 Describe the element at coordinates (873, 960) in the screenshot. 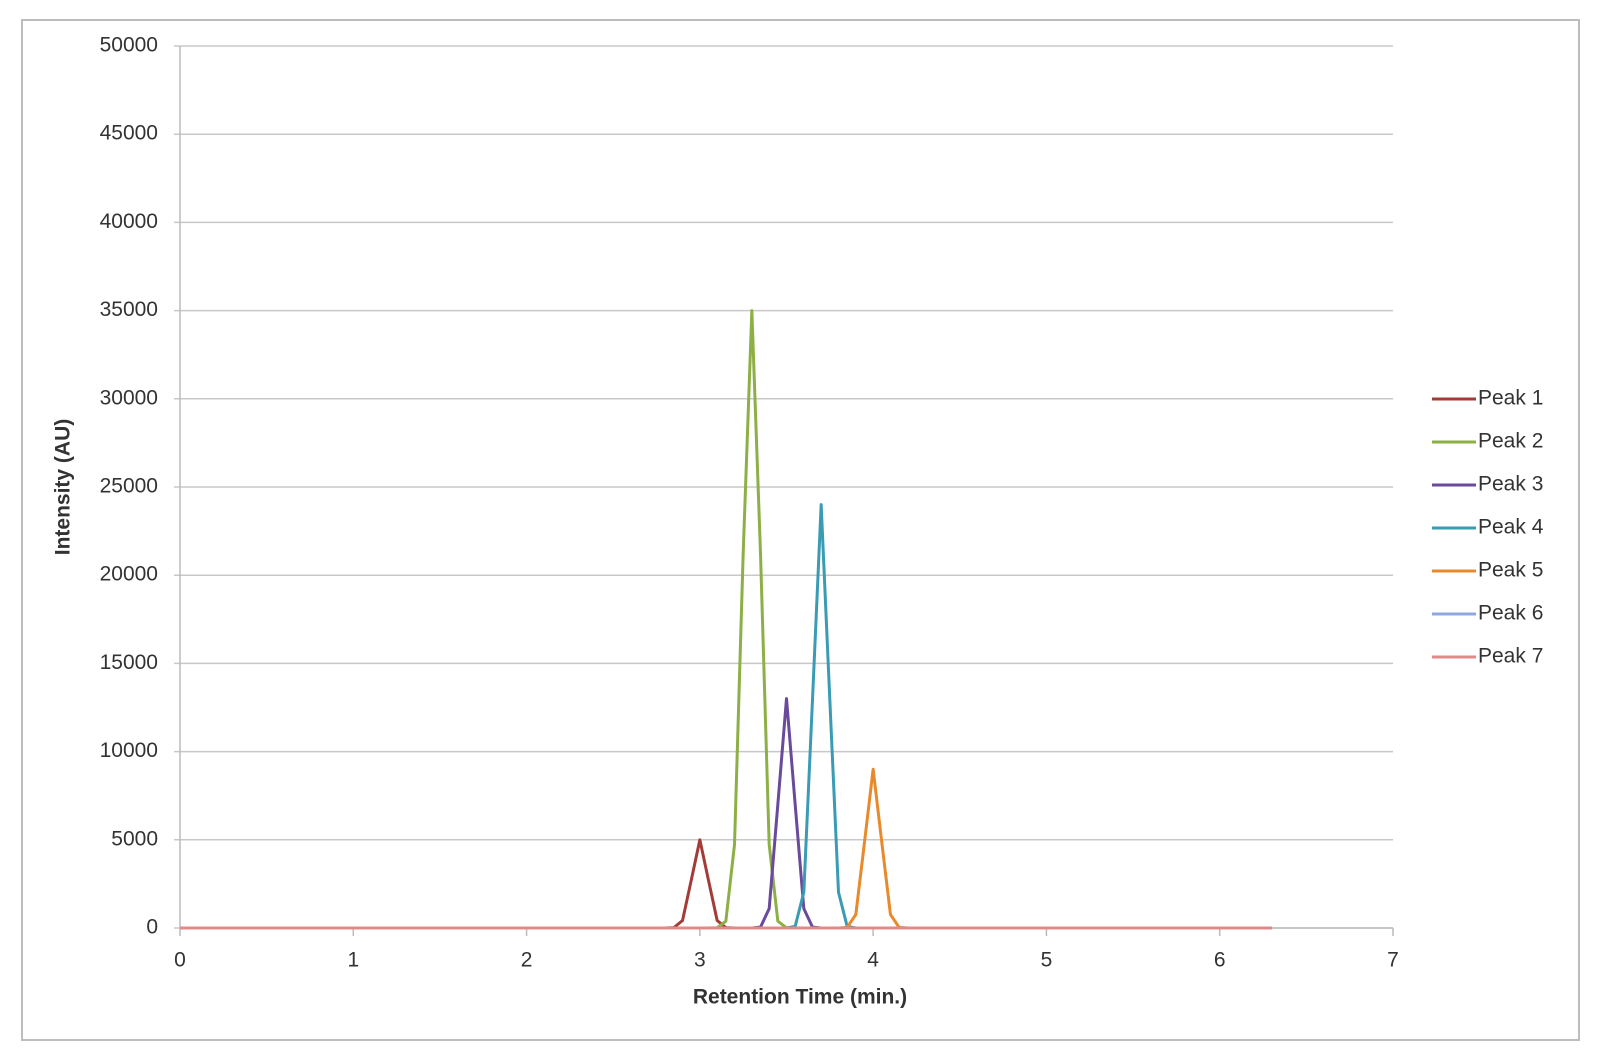

I see `x-tick-label: 4` at that location.